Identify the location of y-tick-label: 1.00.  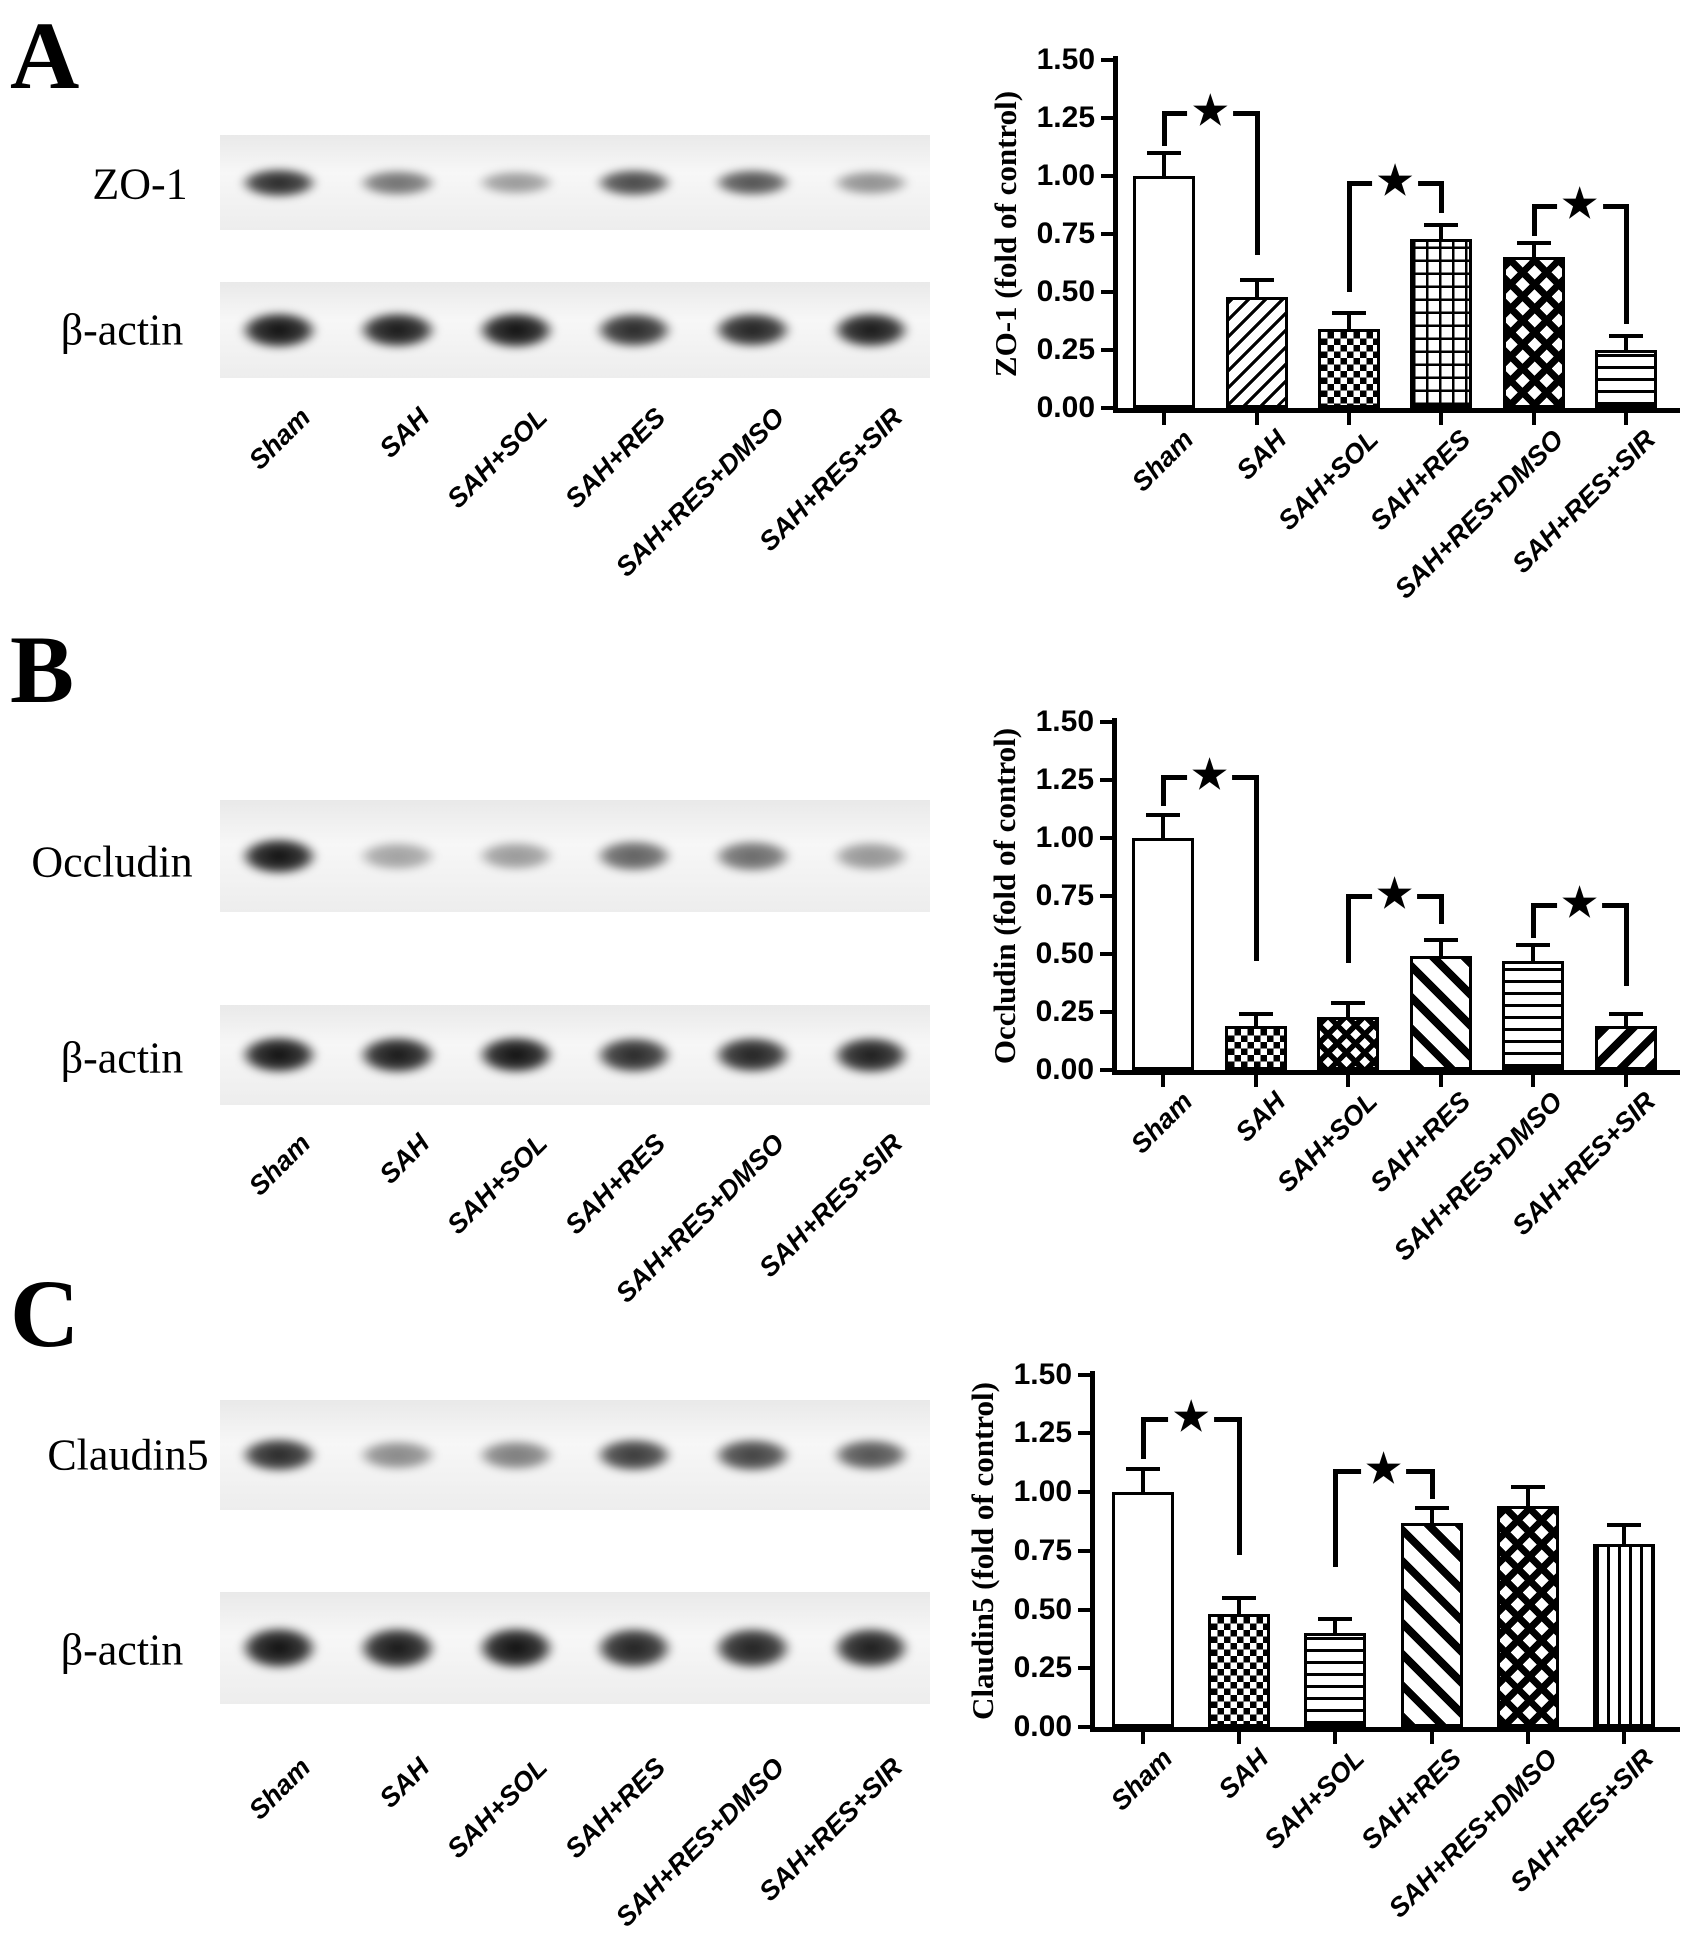
(1065, 175).